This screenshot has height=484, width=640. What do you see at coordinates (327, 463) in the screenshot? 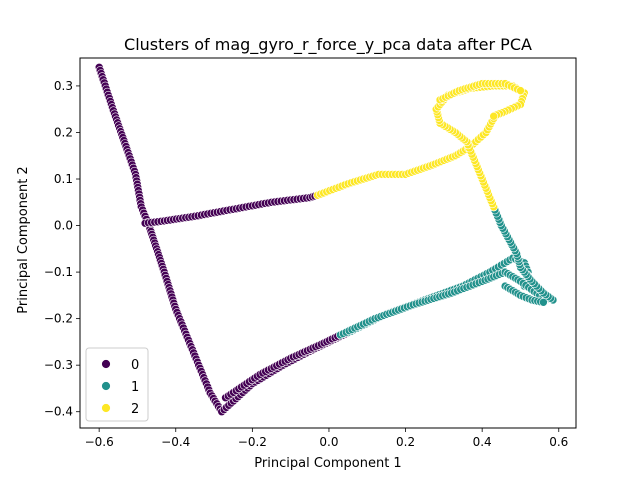
I see `x-axis-label: Principal Component 1` at bounding box center [327, 463].